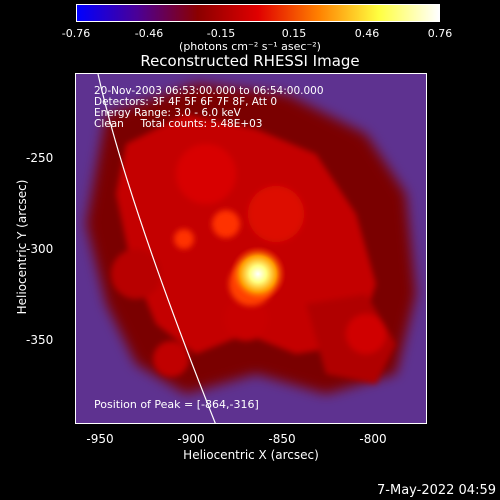 The width and height of the screenshot is (500, 500). I want to click on x-tick: -900, so click(191, 439).